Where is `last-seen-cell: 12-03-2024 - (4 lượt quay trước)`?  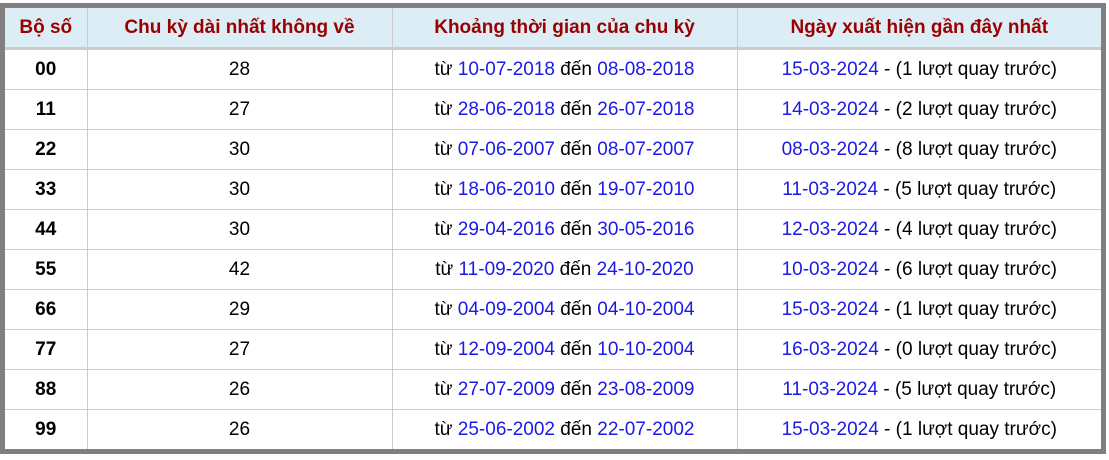 last-seen-cell: 12-03-2024 - (4 lượt quay trước) is located at coordinates (918, 229).